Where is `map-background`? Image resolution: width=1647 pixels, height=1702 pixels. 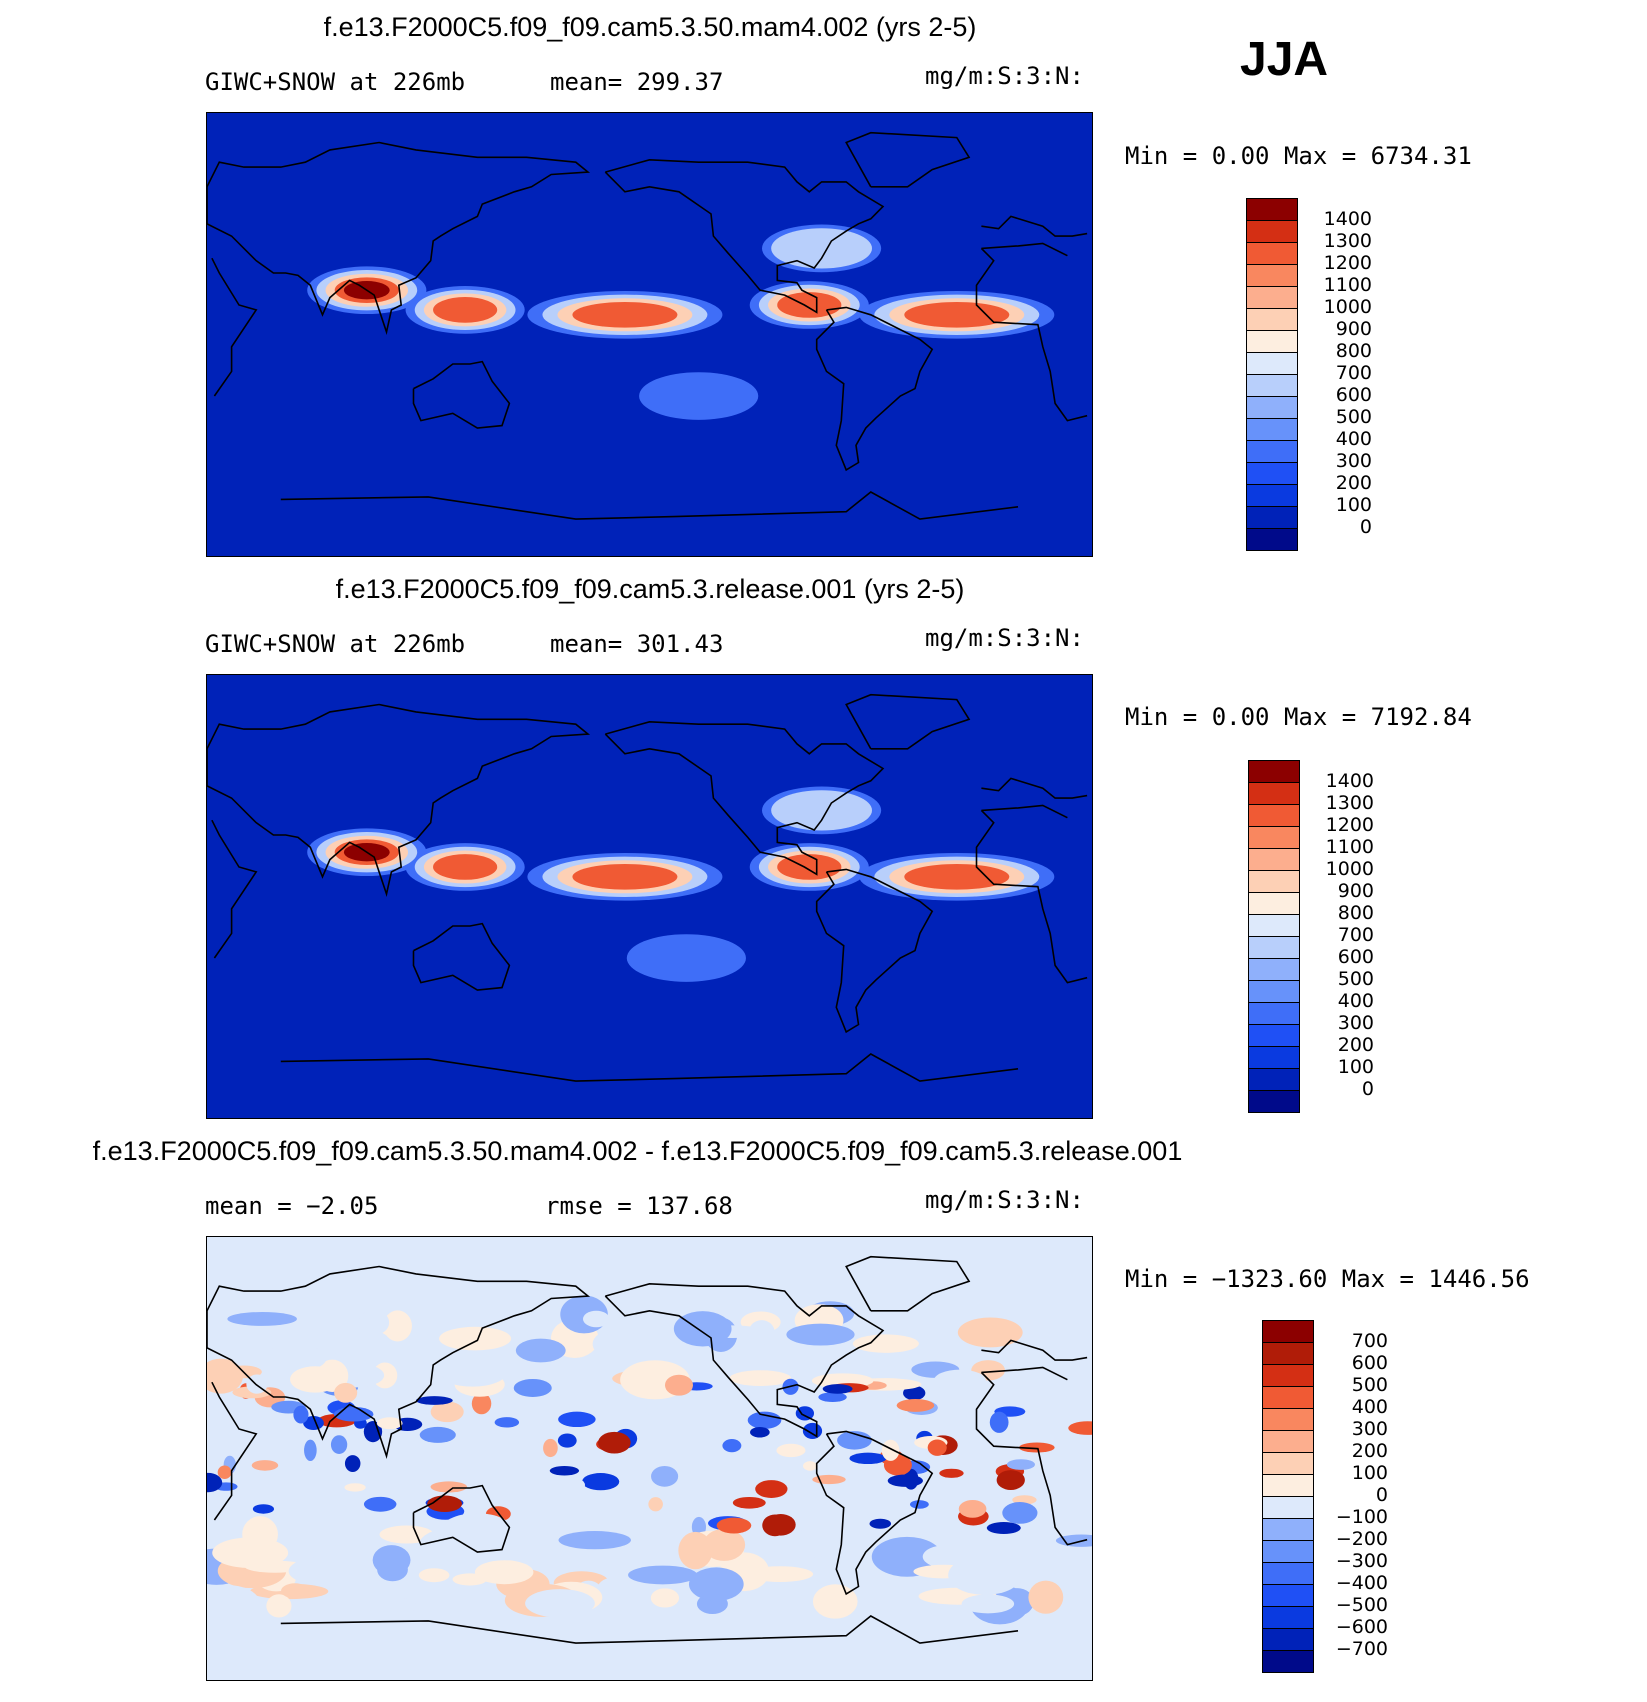
map-background is located at coordinates (649, 1458).